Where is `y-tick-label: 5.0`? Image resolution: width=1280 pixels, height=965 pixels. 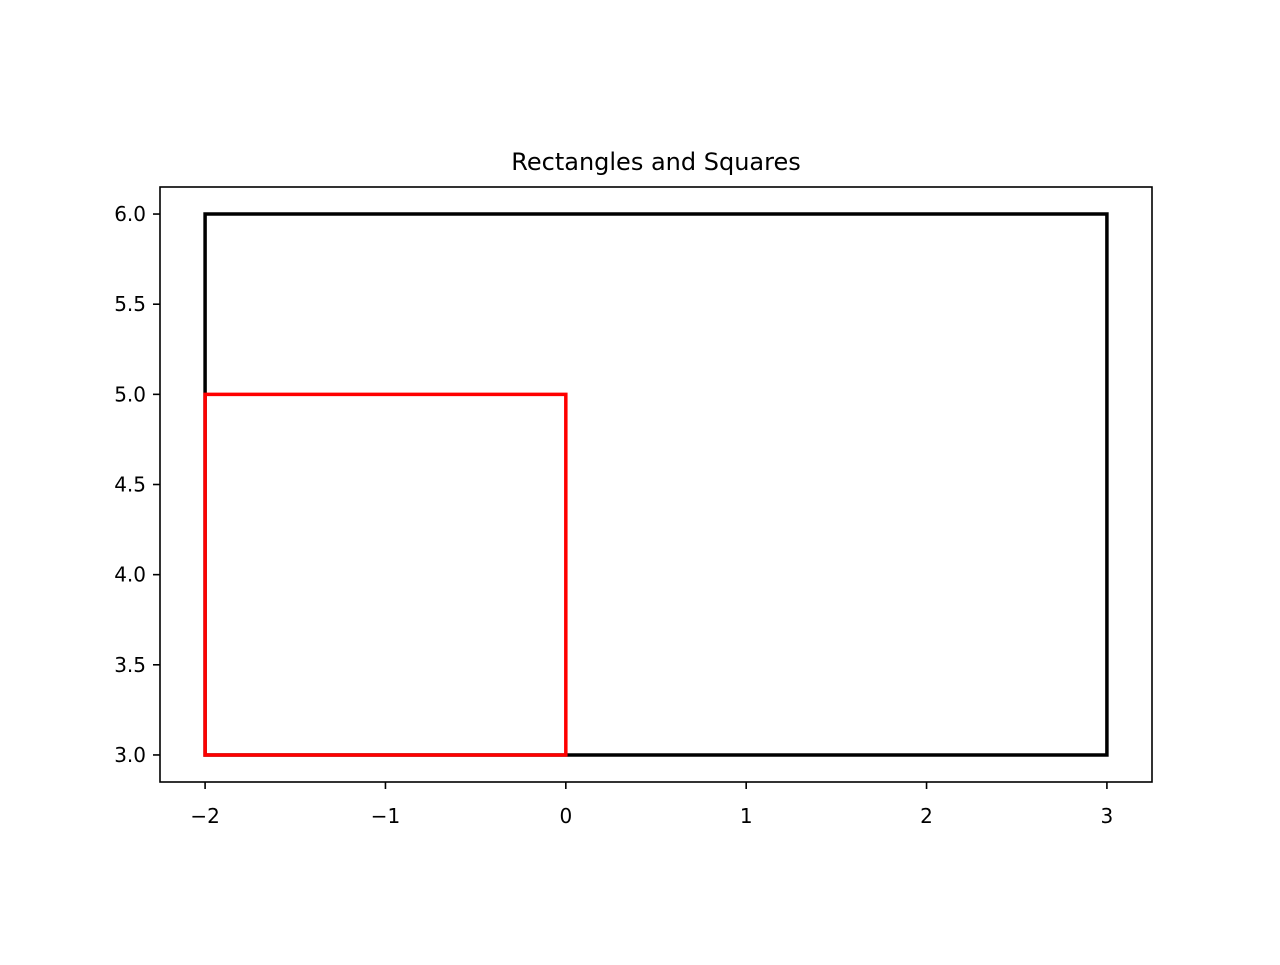 y-tick-label: 5.0 is located at coordinates (130, 394).